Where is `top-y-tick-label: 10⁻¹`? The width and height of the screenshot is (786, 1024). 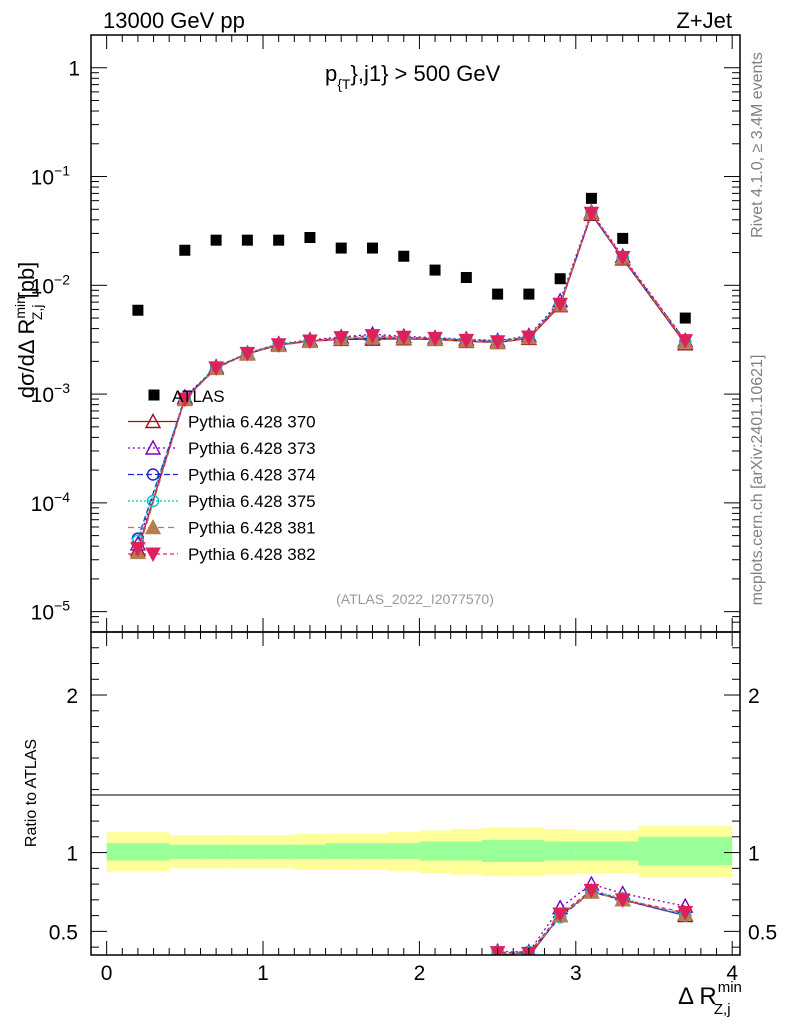 top-y-tick-label: 10⁻¹ is located at coordinates (51, 176).